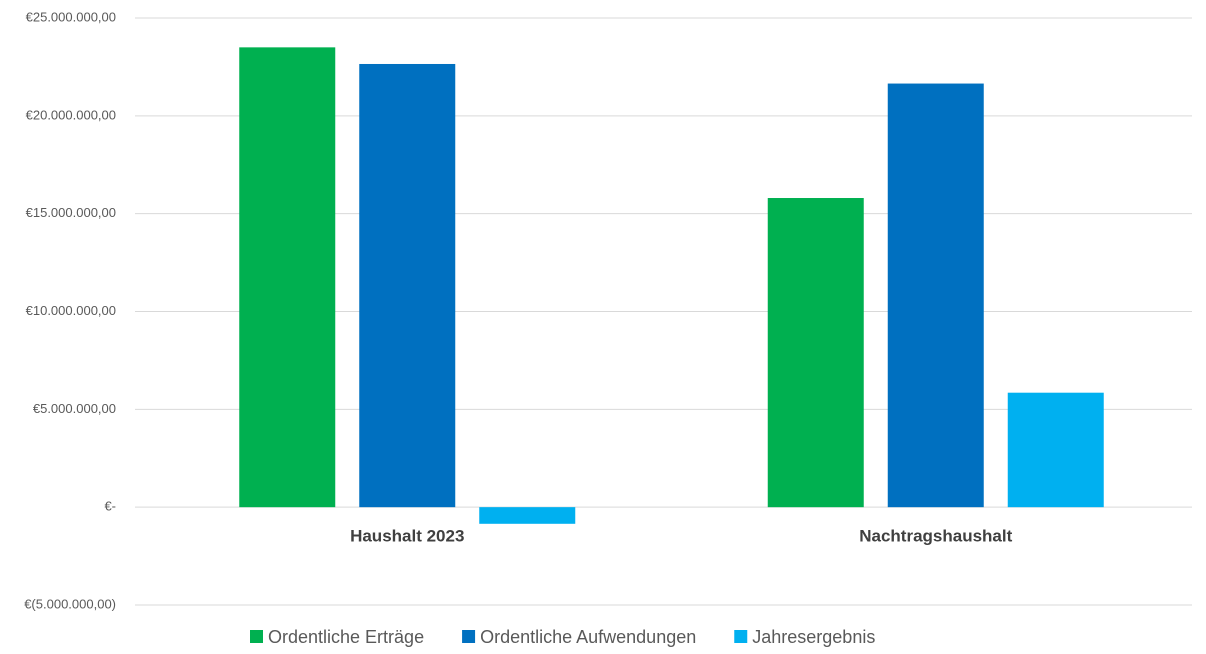  What do you see at coordinates (407, 536) in the screenshot?
I see `x-tick-label: Haushalt 2023` at bounding box center [407, 536].